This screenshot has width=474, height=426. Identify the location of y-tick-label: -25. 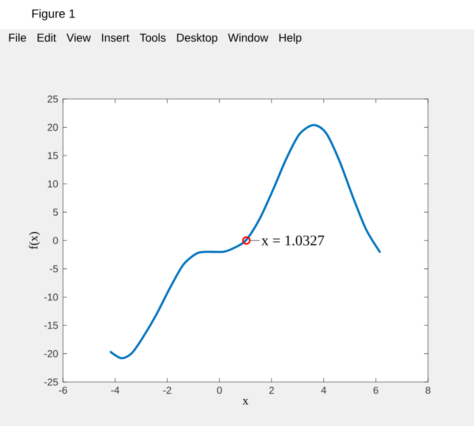
(51, 382).